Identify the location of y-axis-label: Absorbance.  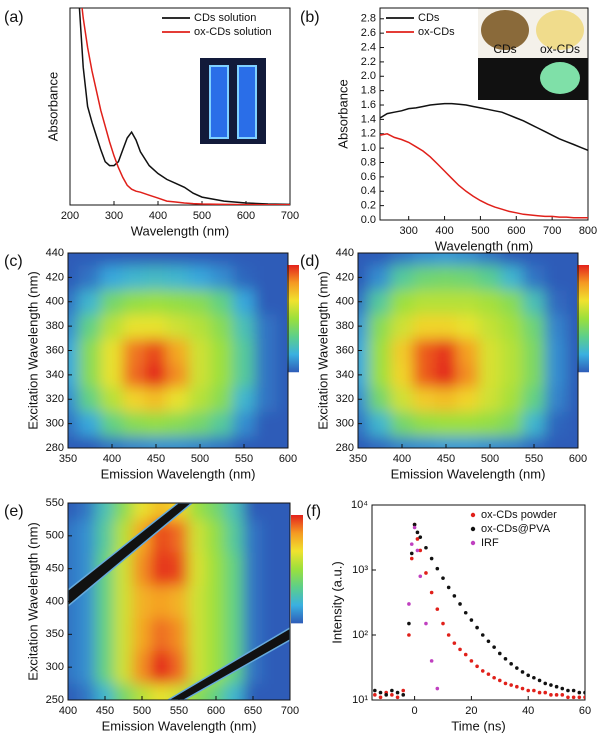
(342, 113).